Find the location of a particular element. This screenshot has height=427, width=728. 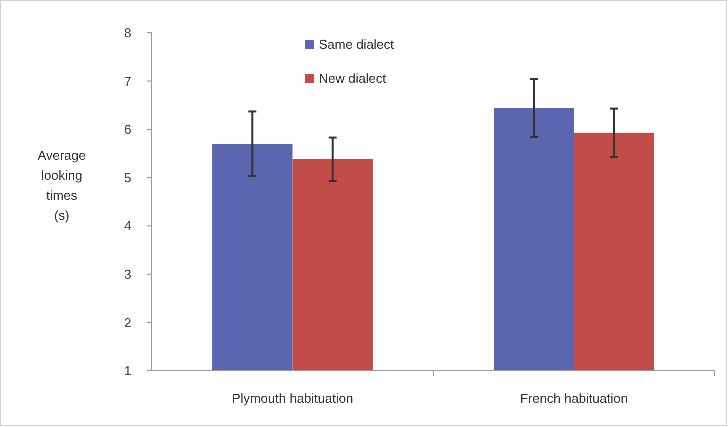

y-tick-label: 3 is located at coordinates (128, 274).